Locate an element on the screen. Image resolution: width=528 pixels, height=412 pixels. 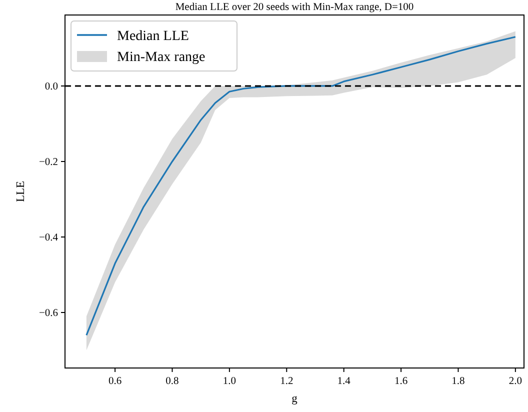
x-tick-label: 1.6 is located at coordinates (401, 381).